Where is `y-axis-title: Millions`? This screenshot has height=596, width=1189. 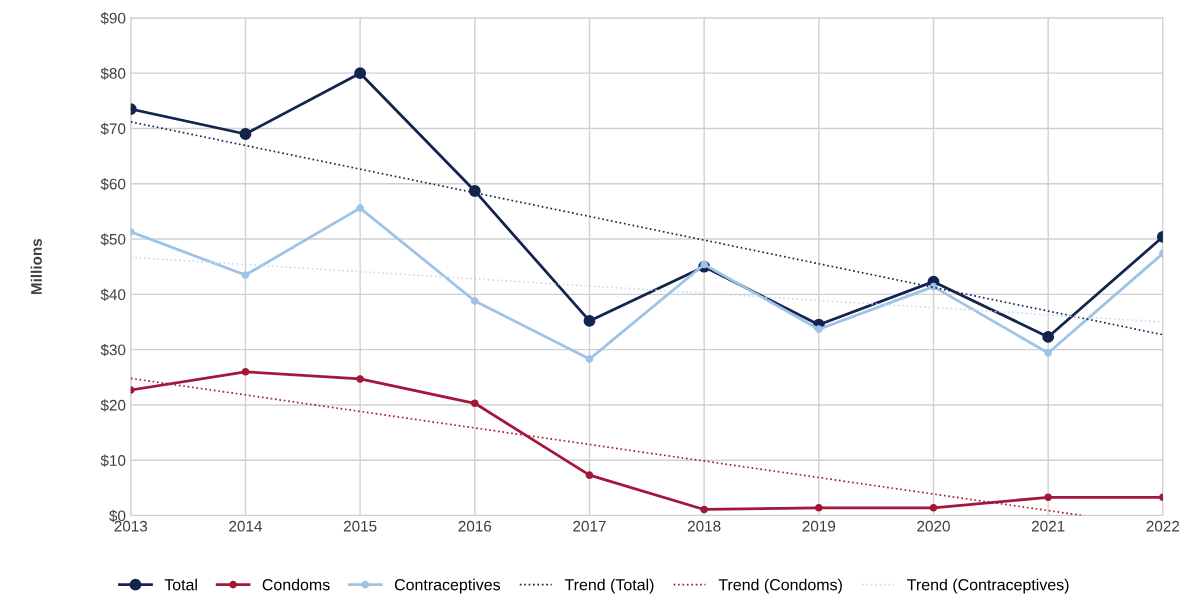 y-axis-title: Millions is located at coordinates (36, 266).